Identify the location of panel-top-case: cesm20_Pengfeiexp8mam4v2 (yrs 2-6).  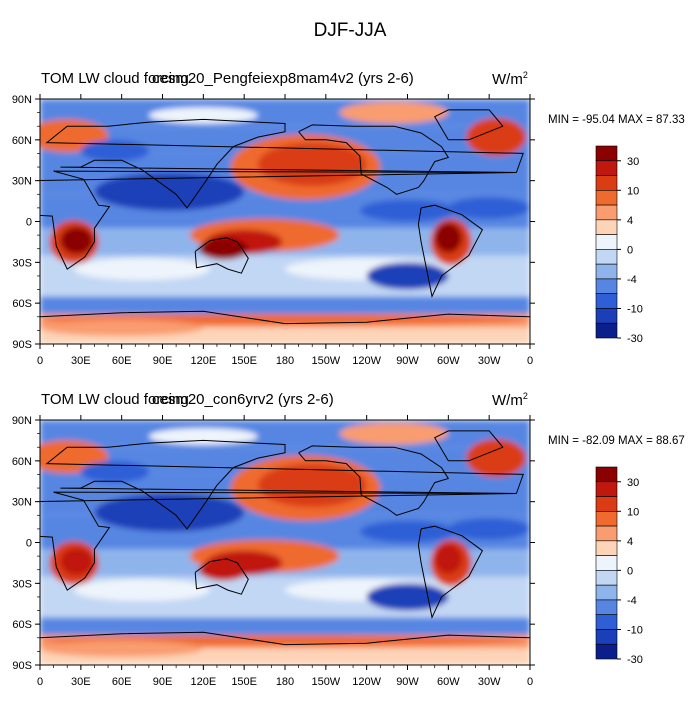
(283, 78).